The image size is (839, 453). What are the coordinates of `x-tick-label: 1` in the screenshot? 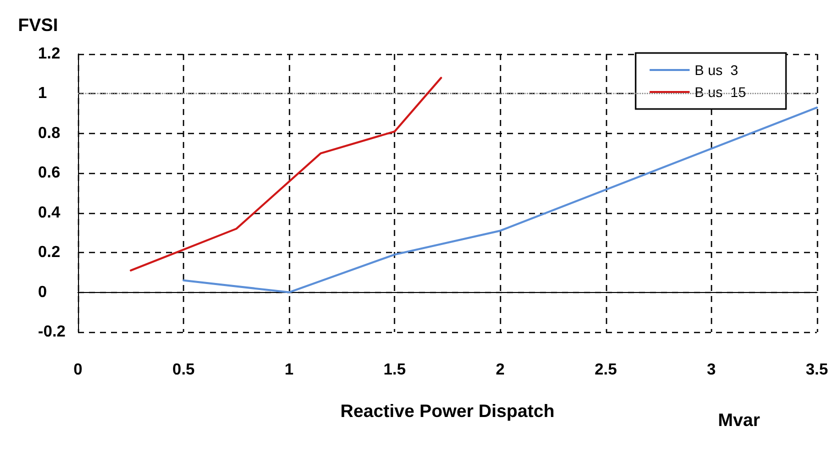 It's located at (289, 370).